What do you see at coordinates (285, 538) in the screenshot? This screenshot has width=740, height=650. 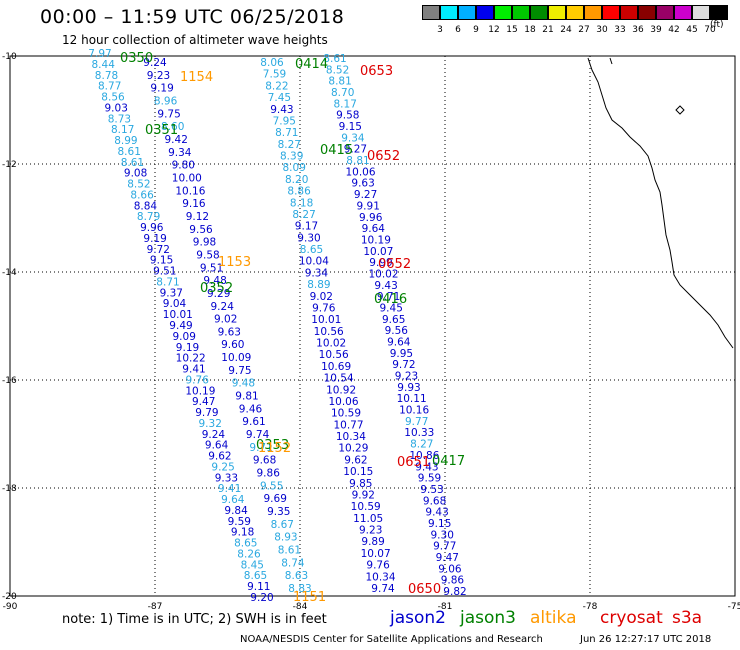 I see `swh-value: 8.93` at bounding box center [285, 538].